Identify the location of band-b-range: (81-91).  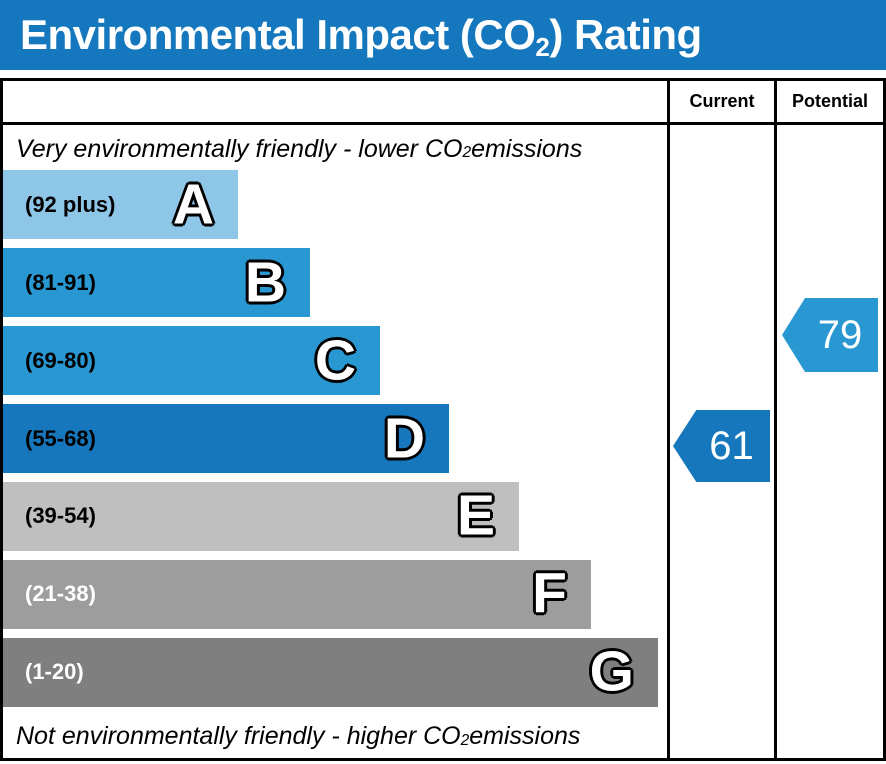
(60, 282).